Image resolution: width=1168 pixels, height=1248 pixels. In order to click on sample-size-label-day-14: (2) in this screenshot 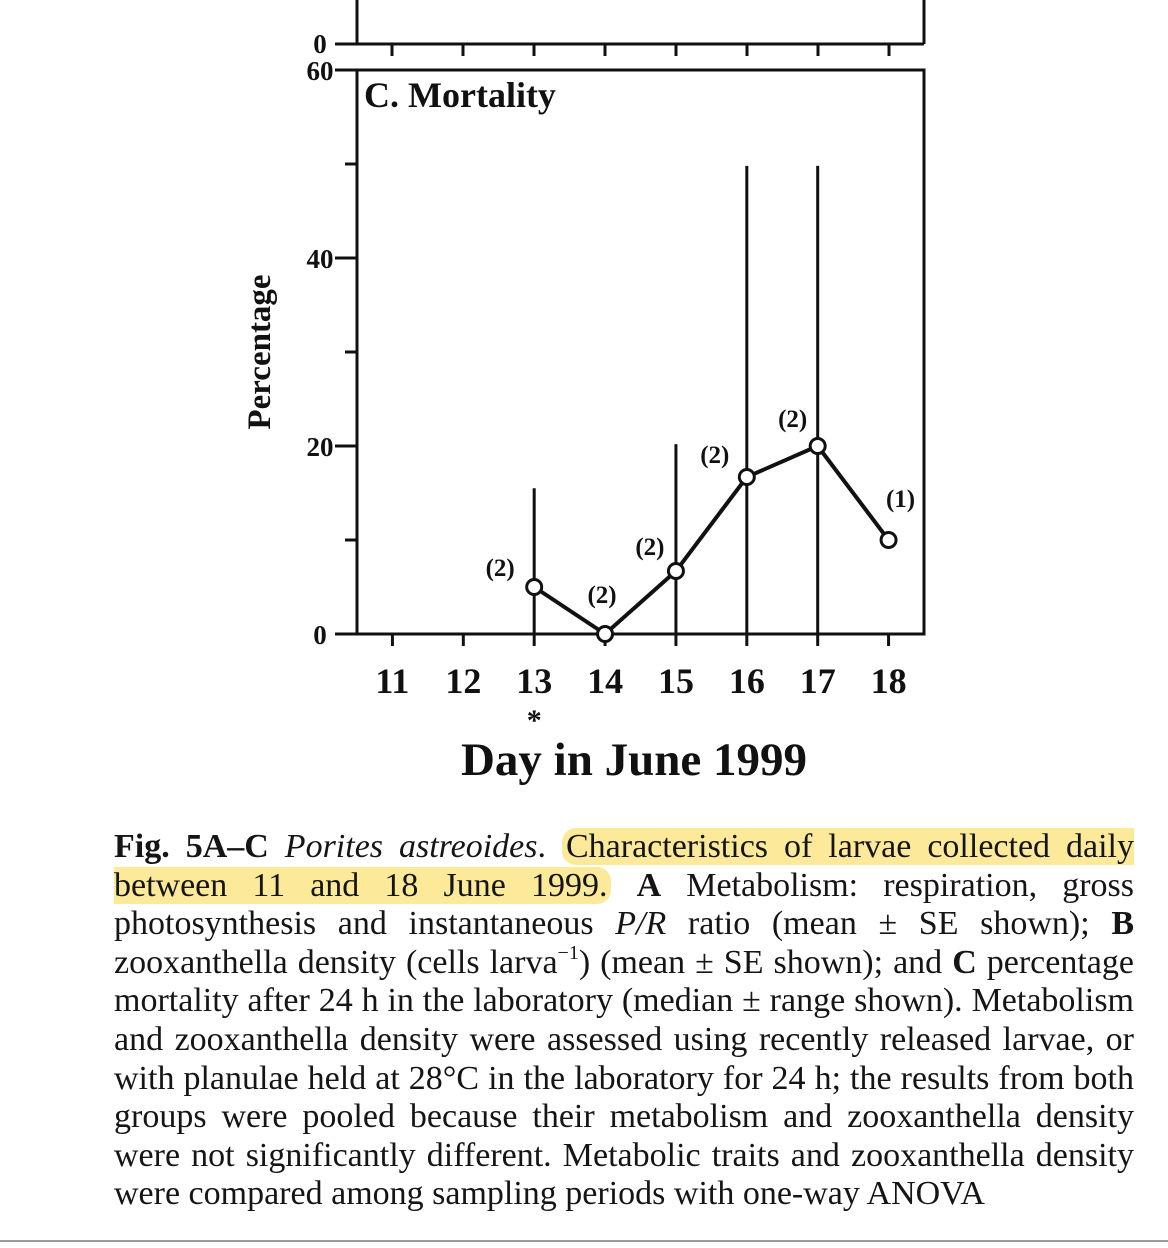, I will do `click(601, 595)`.